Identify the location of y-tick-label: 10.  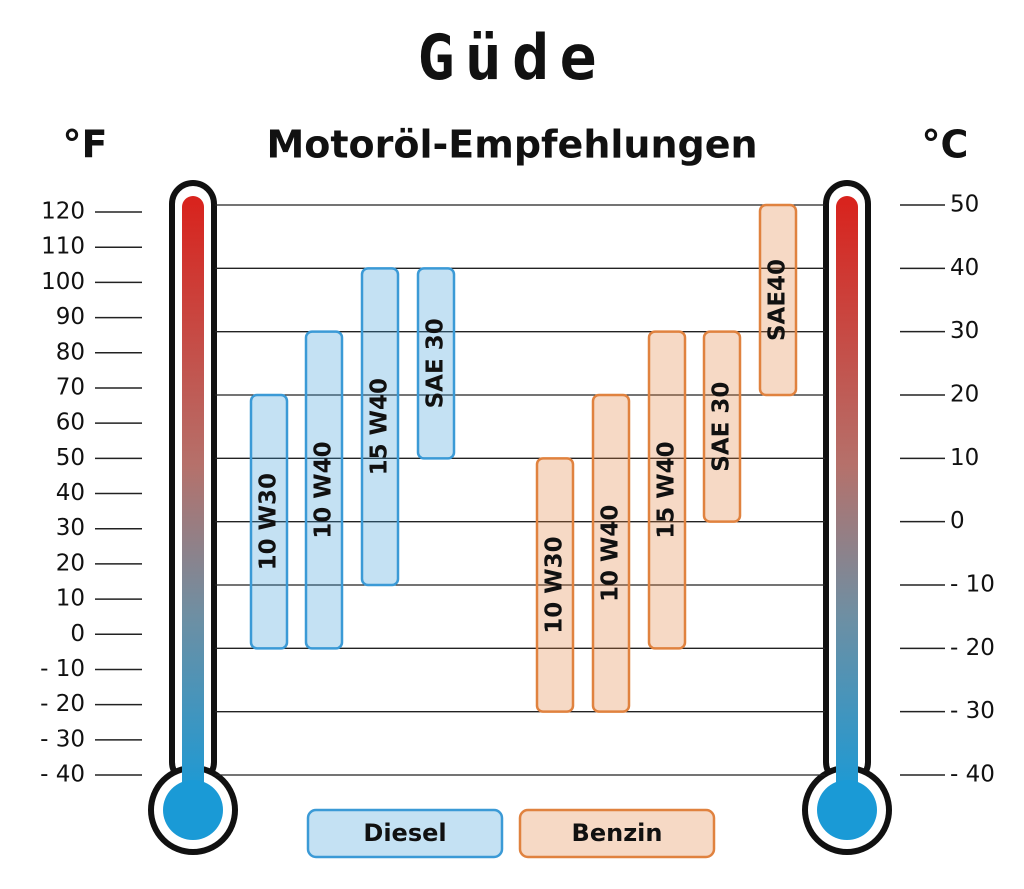
(964, 458).